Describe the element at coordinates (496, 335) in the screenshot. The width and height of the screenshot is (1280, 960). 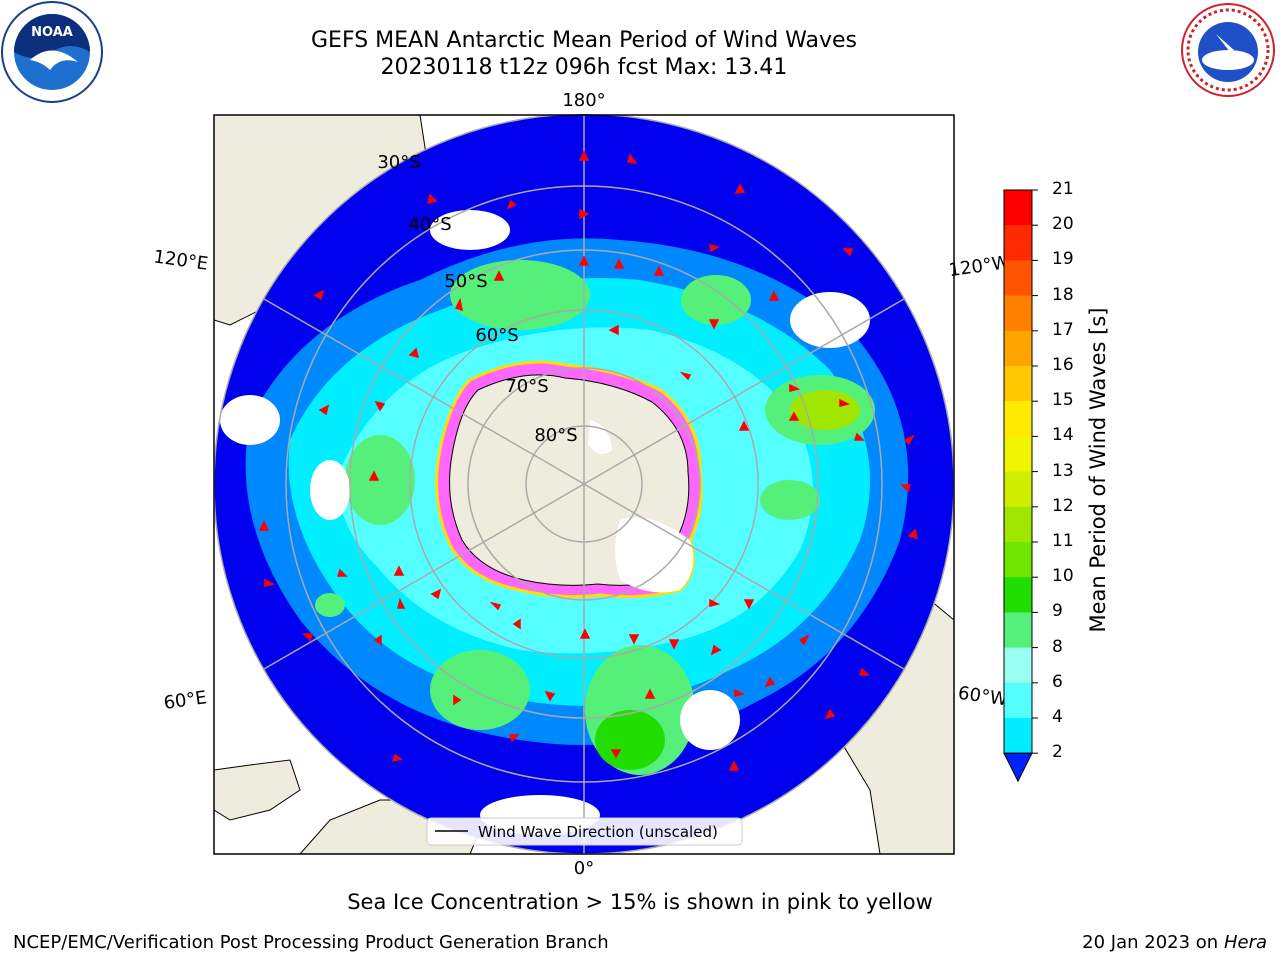
I see `lat-label-60s: 60°S` at that location.